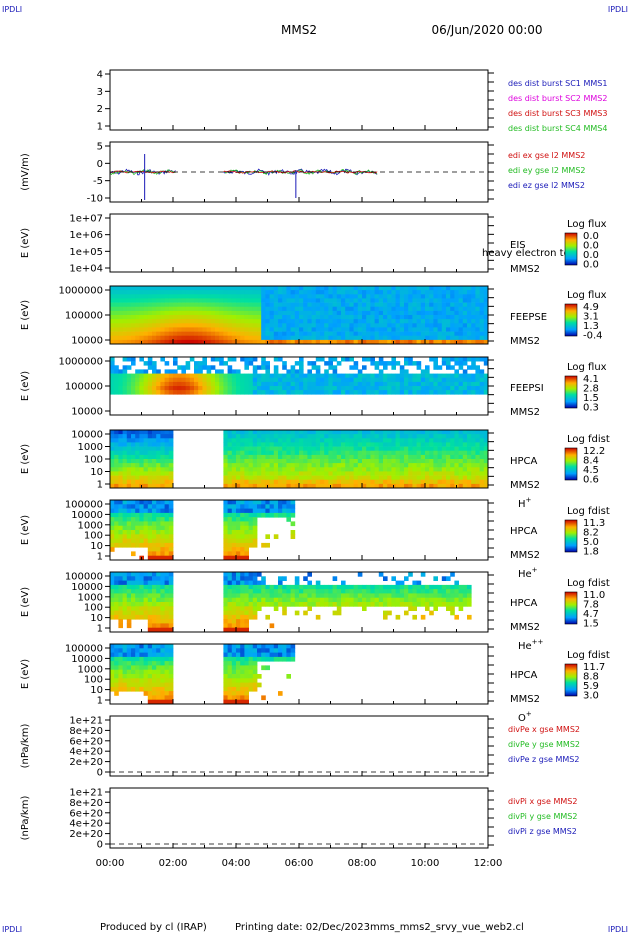  I want to click on panel-frame, so click(299, 243).